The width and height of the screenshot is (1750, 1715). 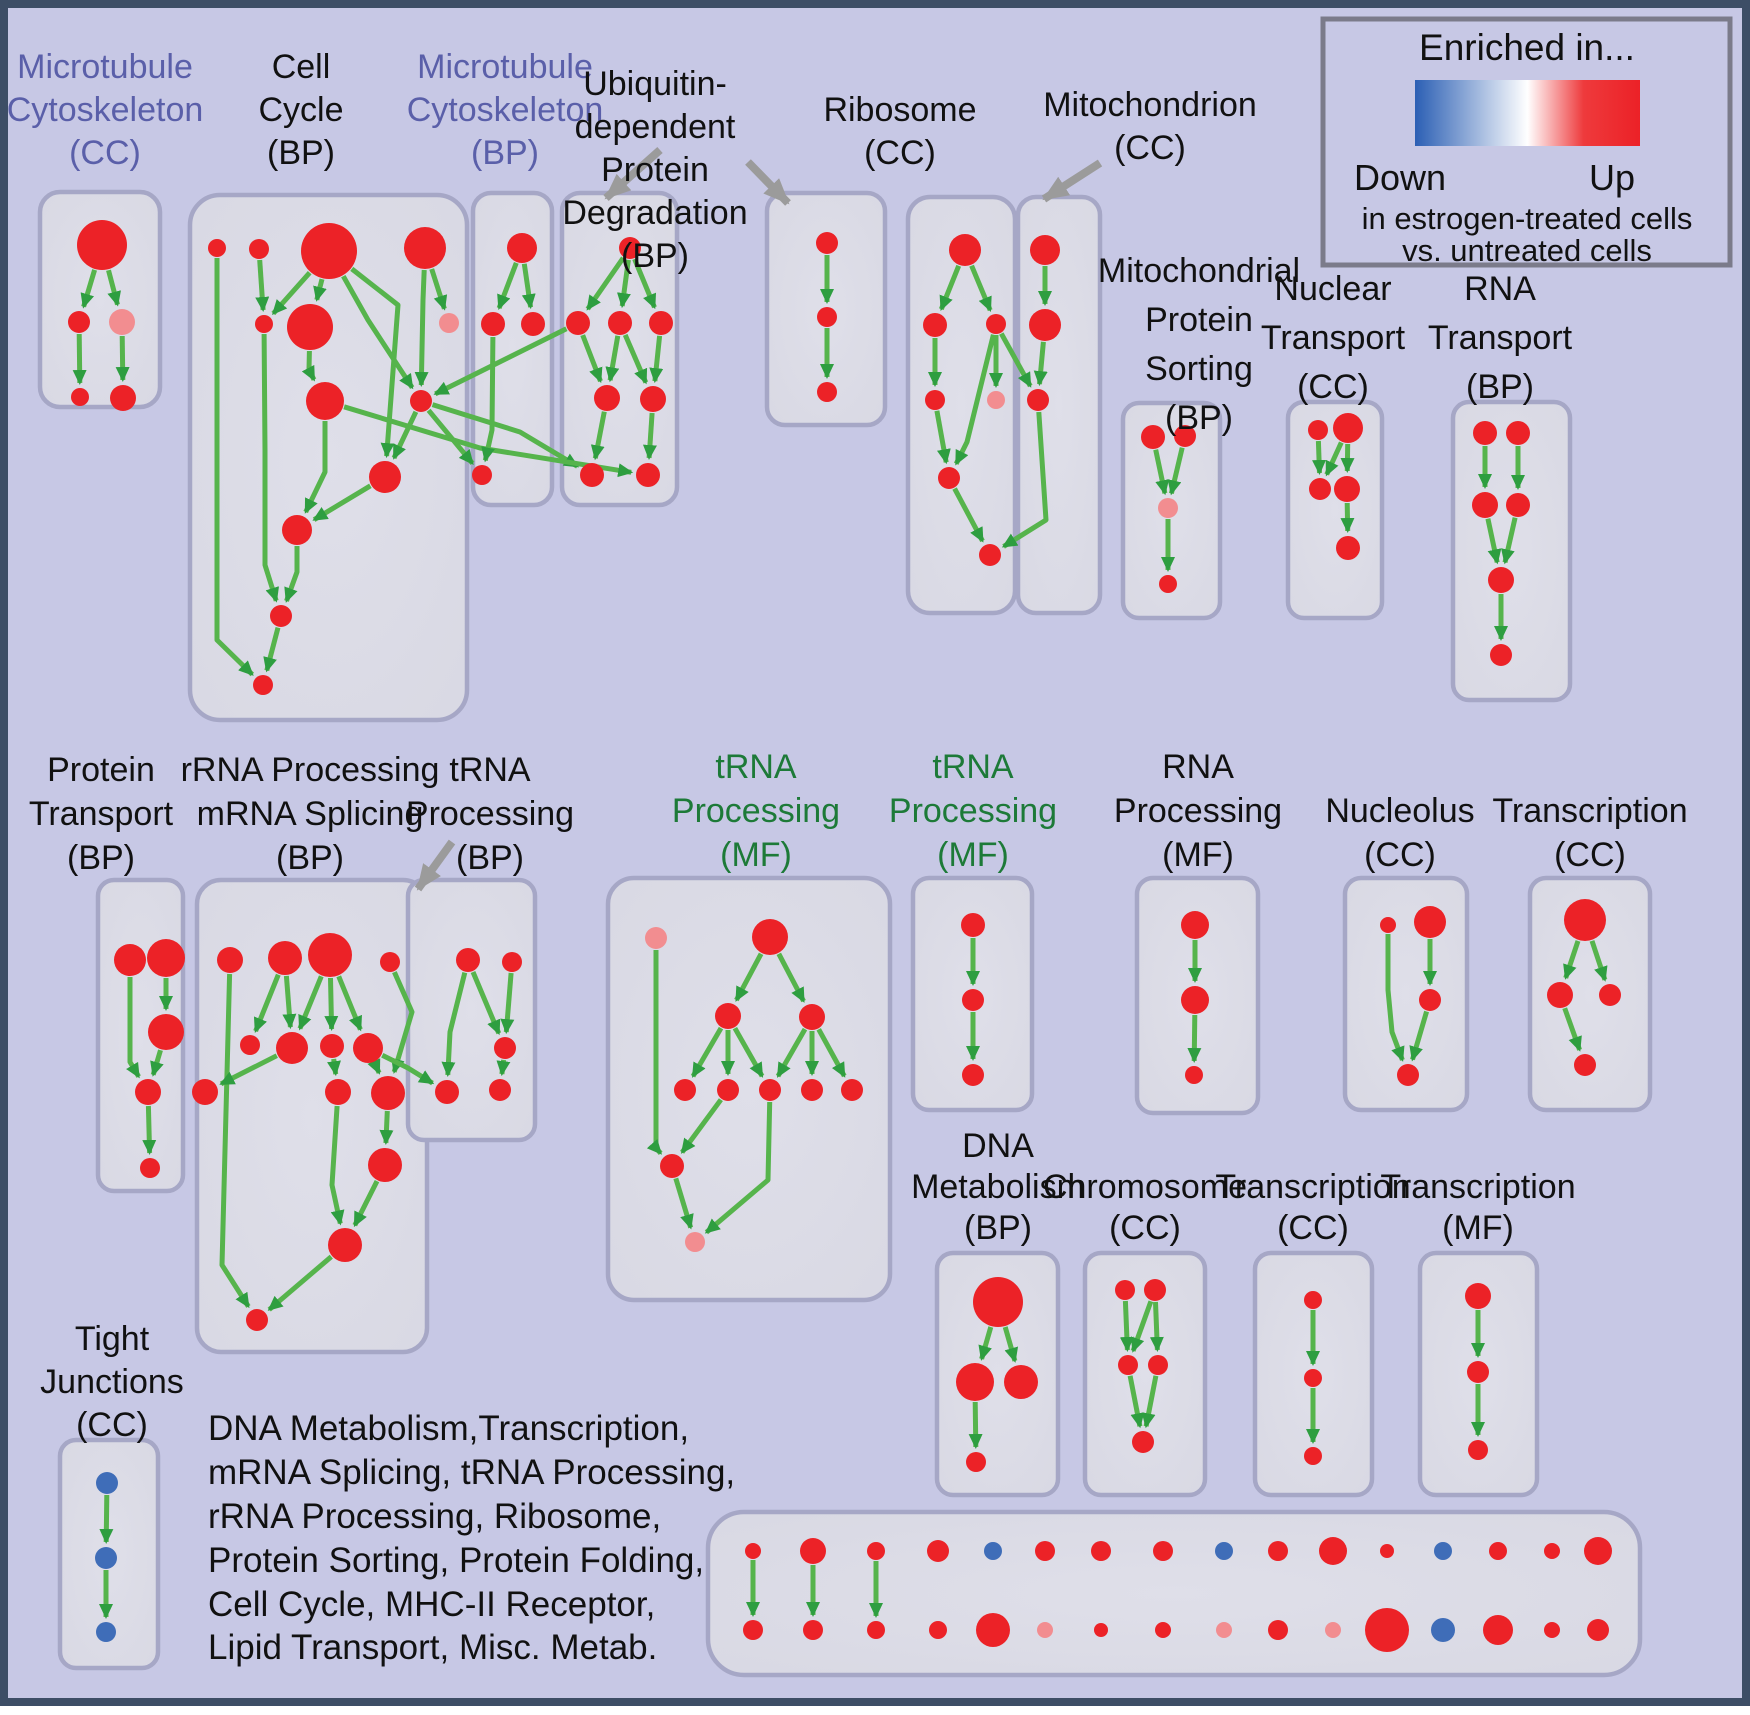 What do you see at coordinates (1163, 1551) in the screenshot?
I see `gene-node-wt8` at bounding box center [1163, 1551].